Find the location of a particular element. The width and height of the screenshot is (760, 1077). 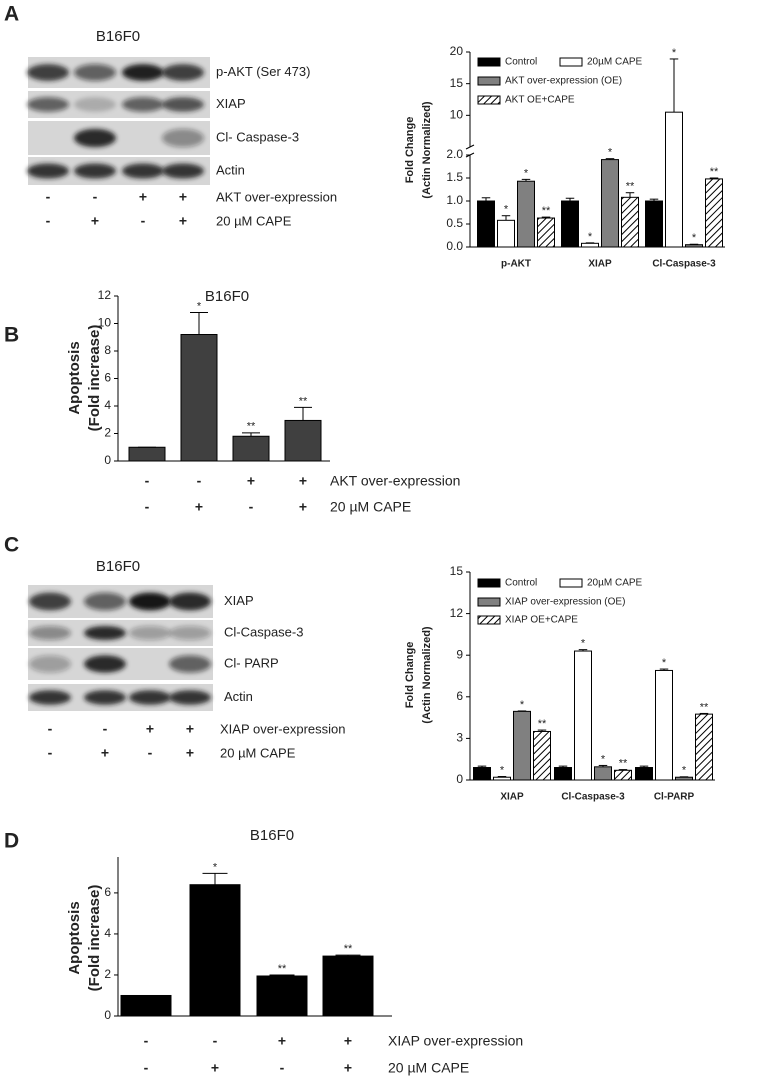

y-axis-label: (Fold increase) is located at coordinates (94, 378).